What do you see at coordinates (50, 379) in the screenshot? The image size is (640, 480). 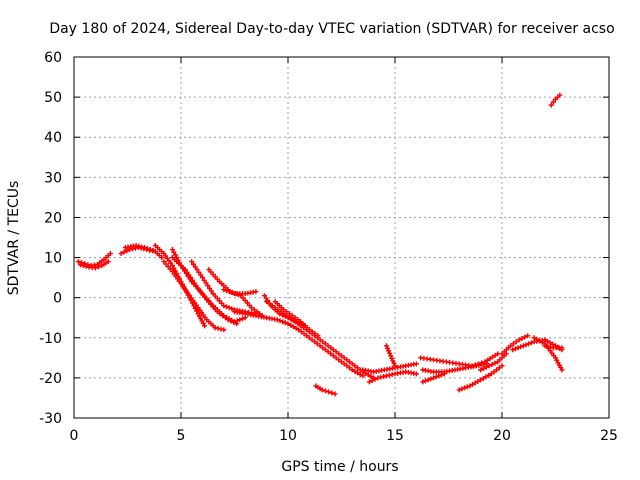 I see `y-tick-label: -20` at bounding box center [50, 379].